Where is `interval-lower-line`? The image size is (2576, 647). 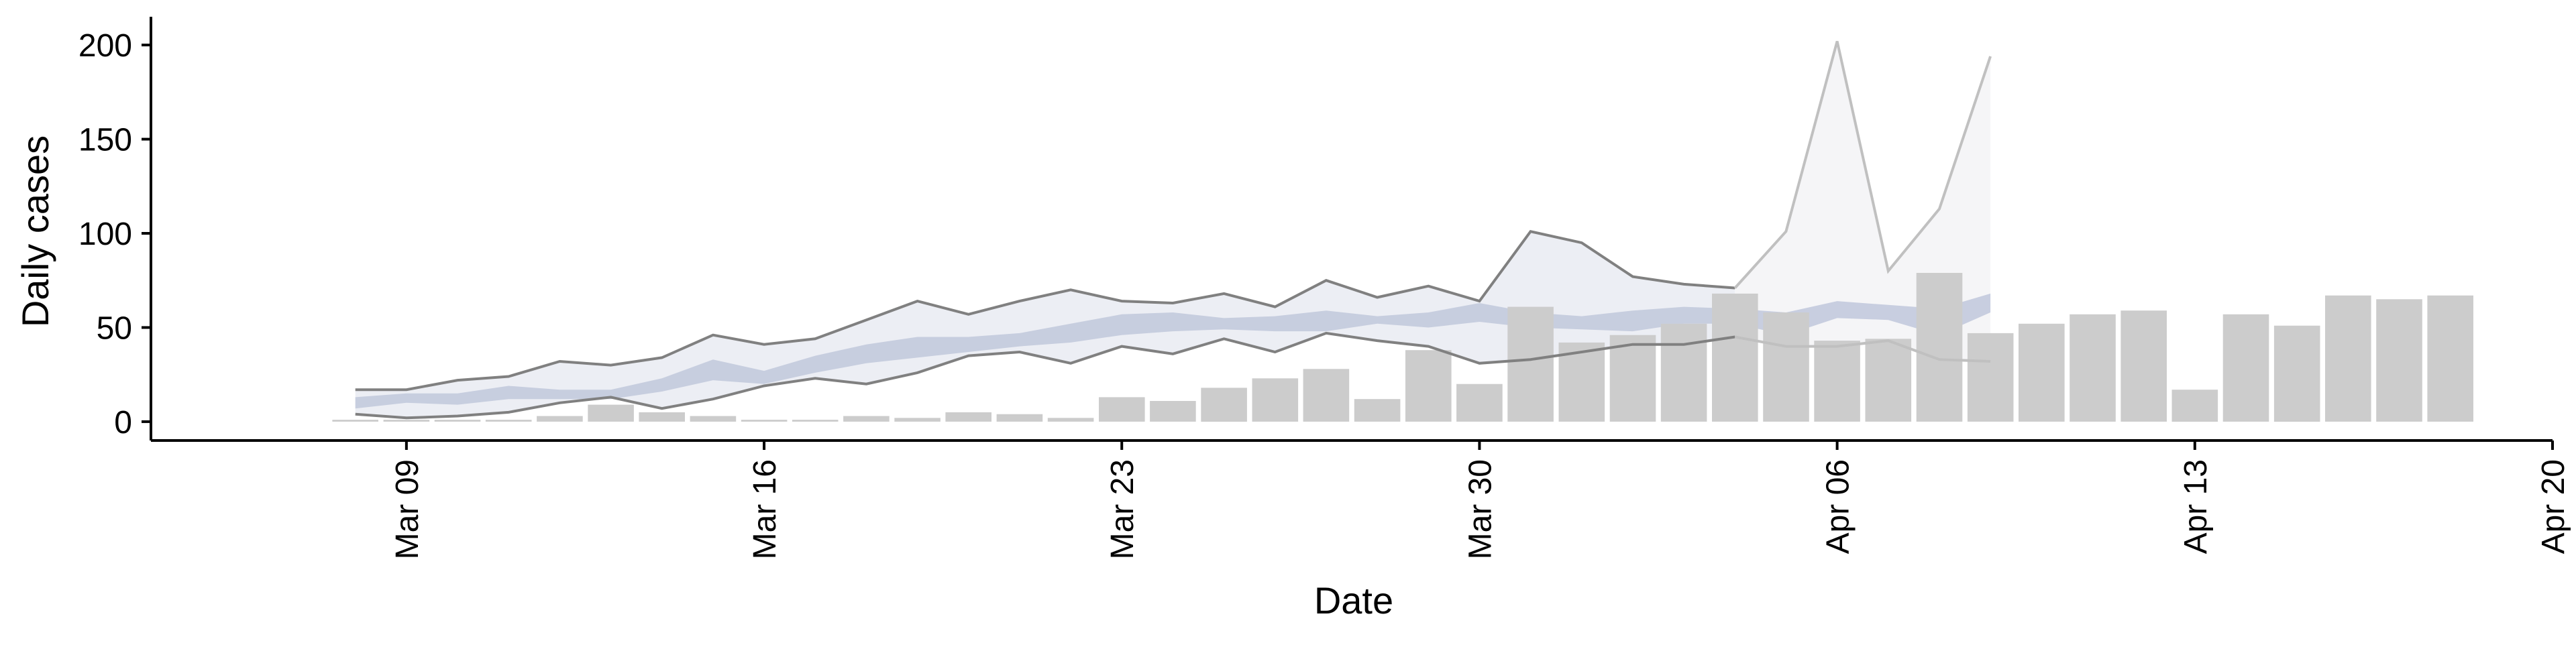
interval-lower-line is located at coordinates (1045, 375).